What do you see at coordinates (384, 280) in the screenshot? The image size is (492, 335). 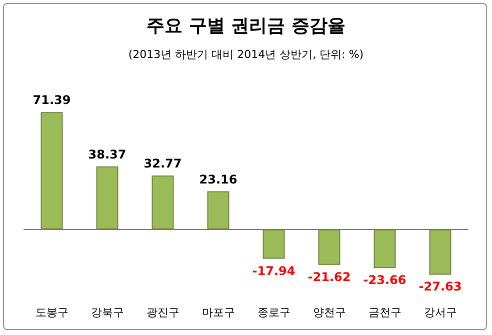 I see `data-label: -23.66` at bounding box center [384, 280].